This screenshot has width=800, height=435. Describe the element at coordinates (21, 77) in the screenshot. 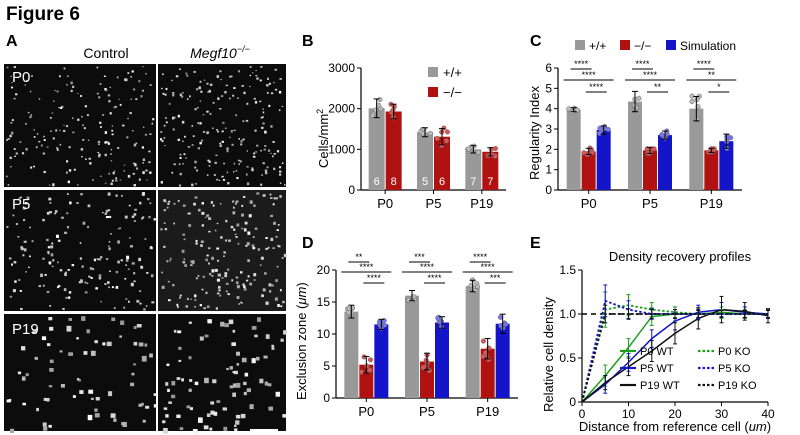

I see `row-label-p0: P0` at that location.